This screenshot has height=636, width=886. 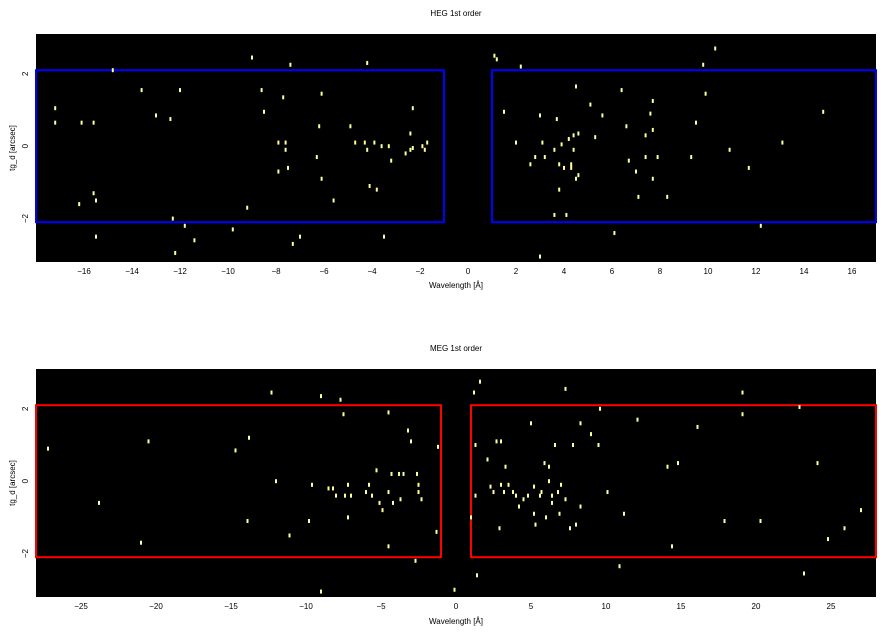 What do you see at coordinates (681, 606) in the screenshot?
I see `meg-x-tick-label: 15` at bounding box center [681, 606].